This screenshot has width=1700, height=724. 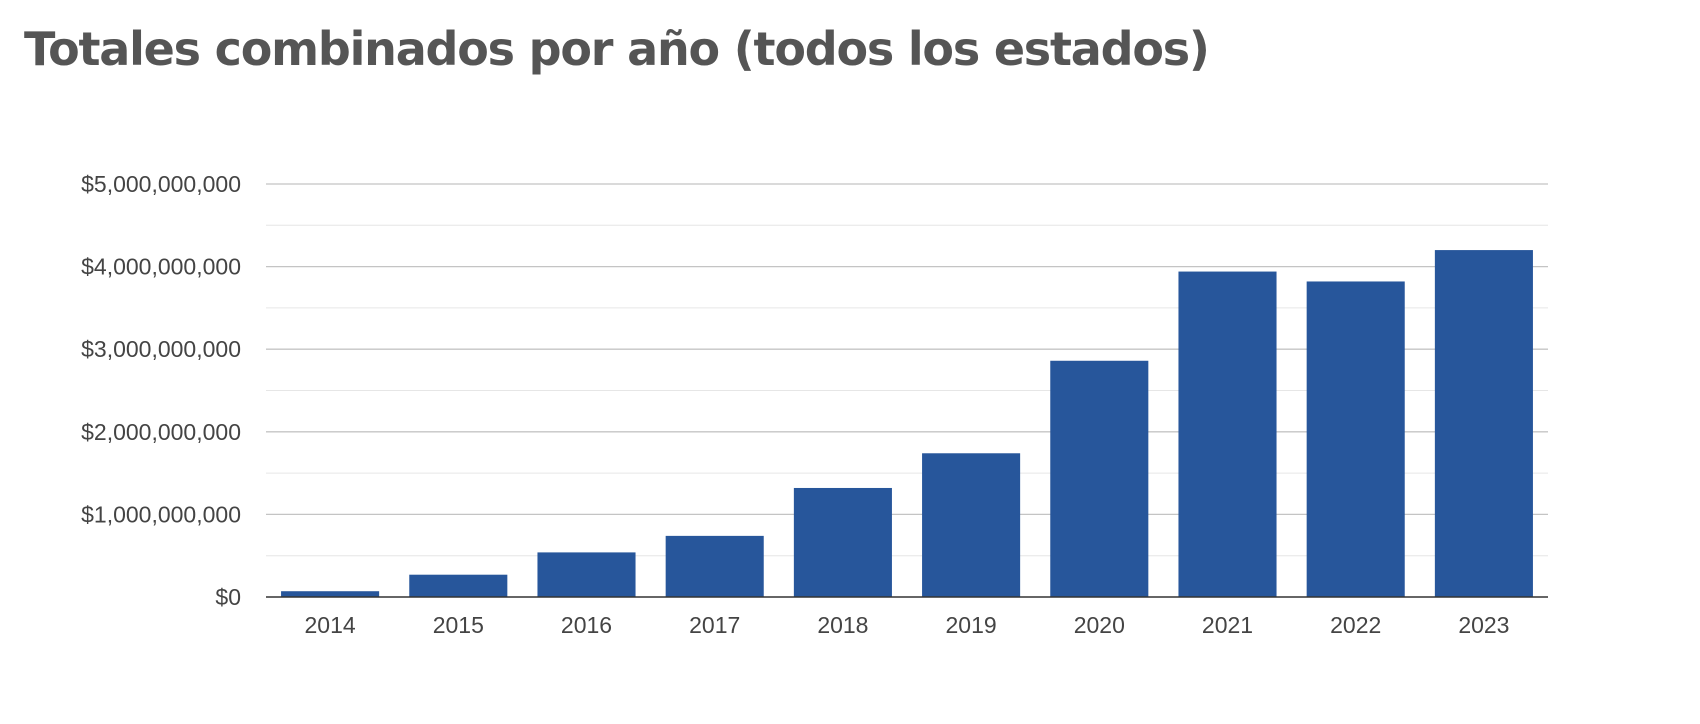 What do you see at coordinates (330, 625) in the screenshot?
I see `x-tick-label: 2014` at bounding box center [330, 625].